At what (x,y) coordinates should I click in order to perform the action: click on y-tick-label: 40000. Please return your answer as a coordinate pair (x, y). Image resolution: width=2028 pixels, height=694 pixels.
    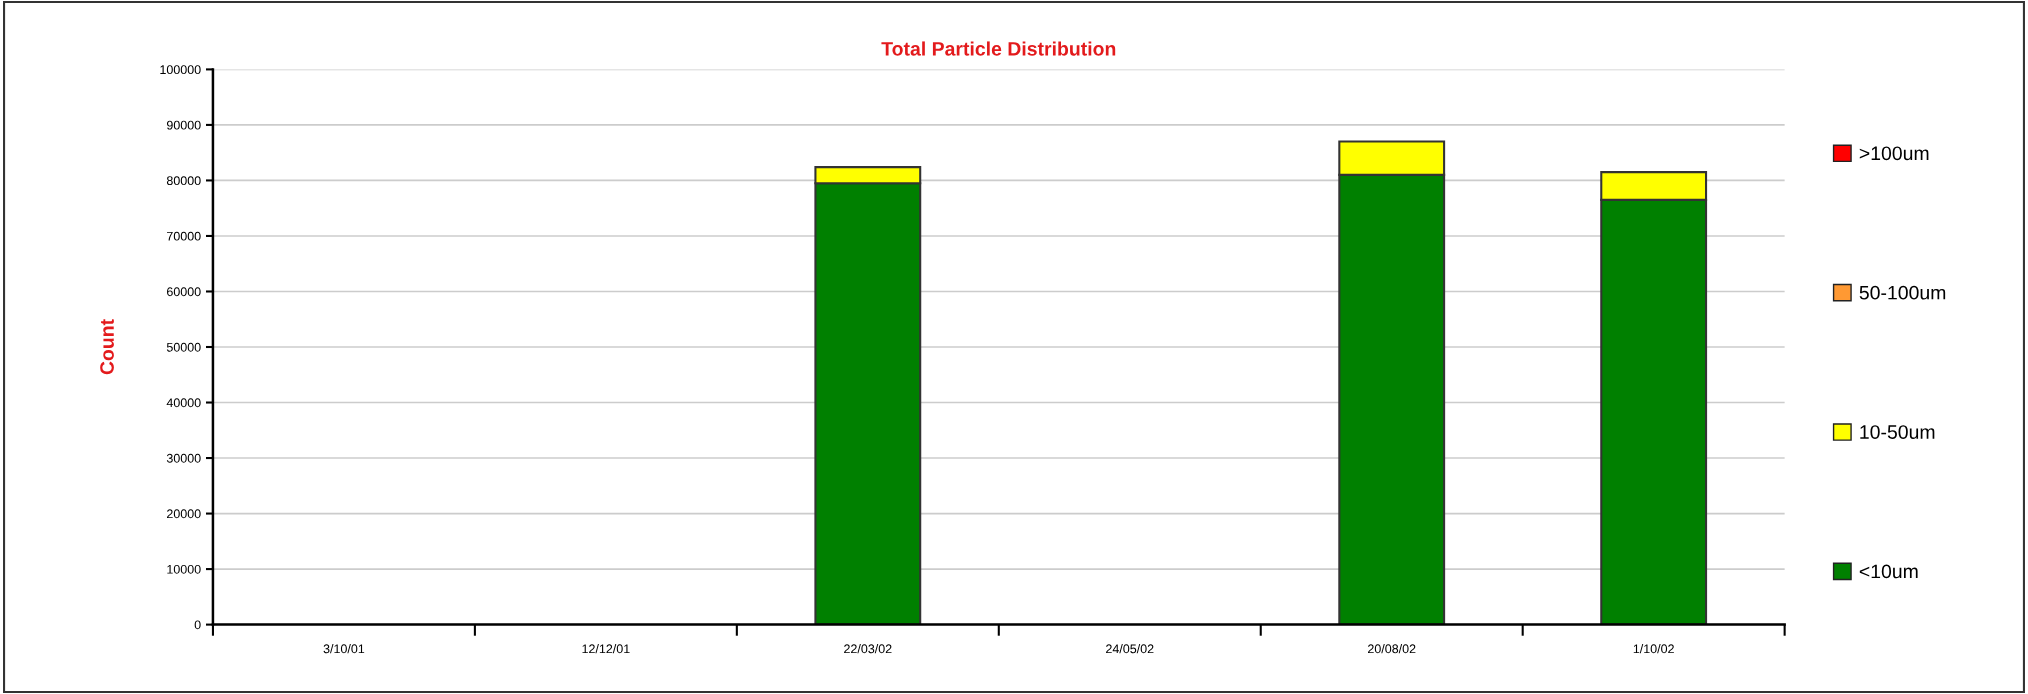
    Looking at the image, I should click on (183, 403).